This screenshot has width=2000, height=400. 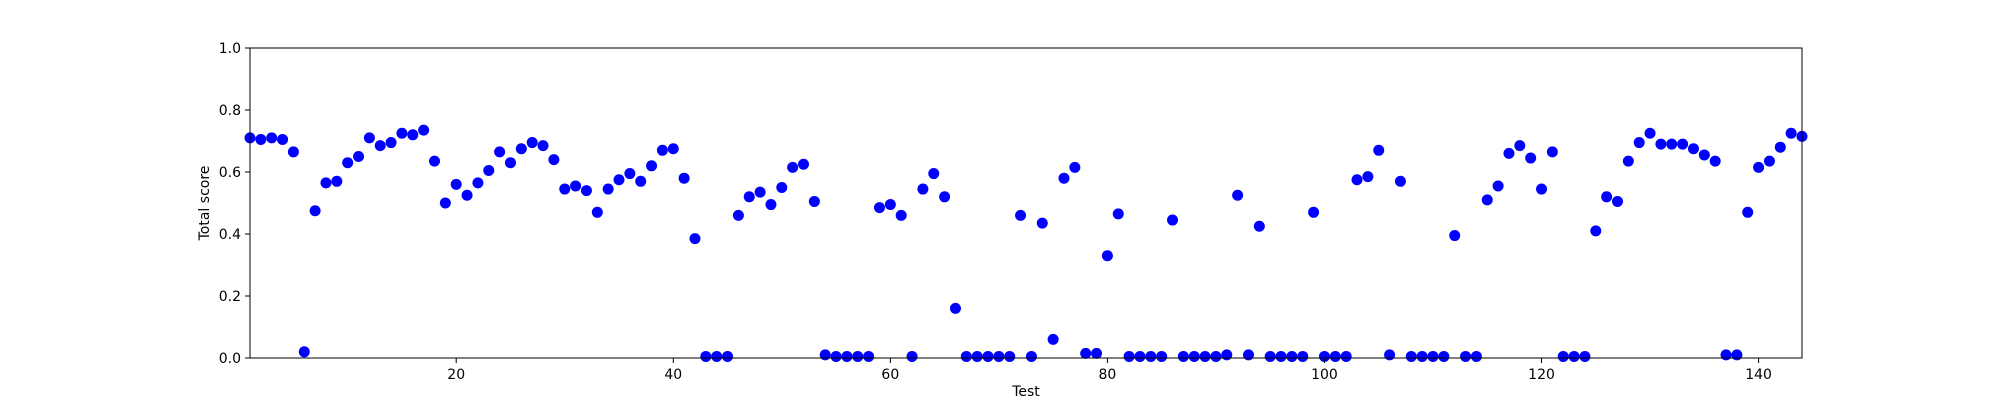 I want to click on x-tick-label: 100, so click(x=1324, y=375).